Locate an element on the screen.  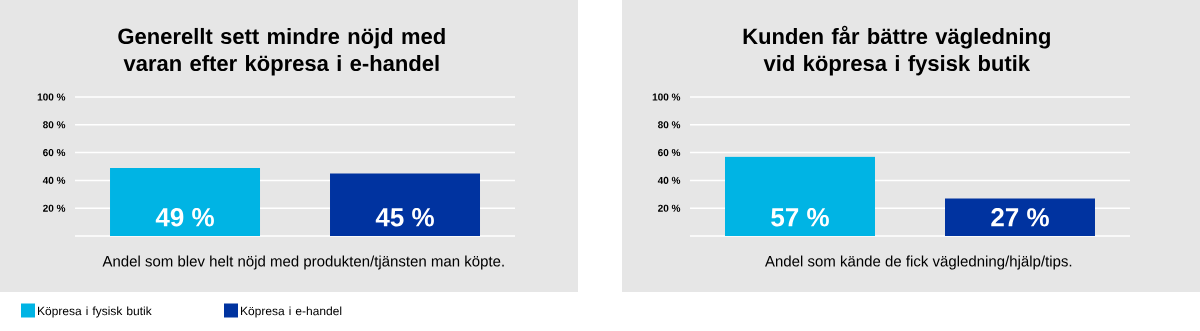
data-label: 57 % is located at coordinates (800, 217).